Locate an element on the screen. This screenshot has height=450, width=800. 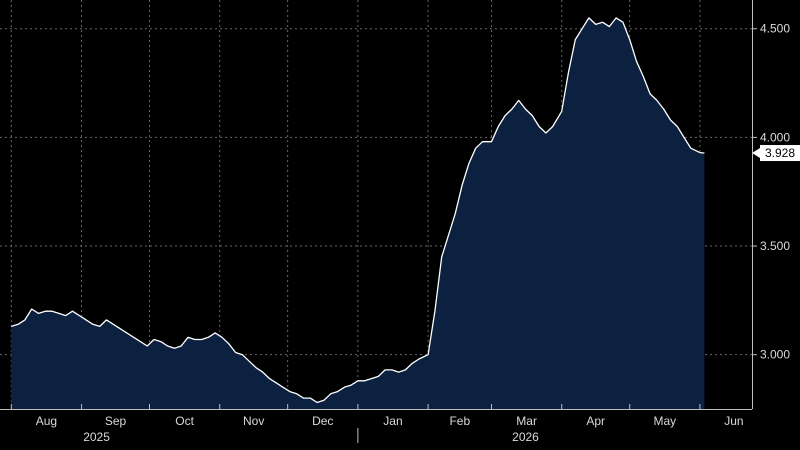
last-value-pointer is located at coordinates (756, 153).